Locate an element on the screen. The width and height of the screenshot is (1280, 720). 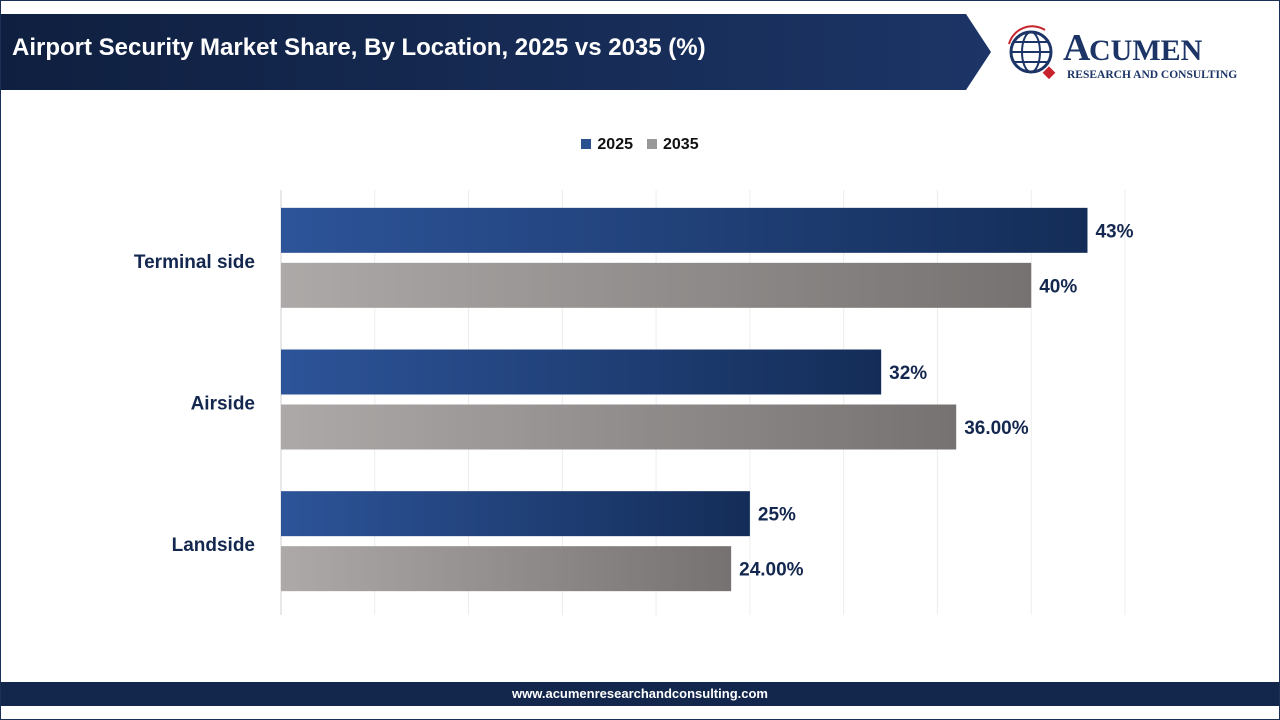
category-label: Terminal side is located at coordinates (194, 262).